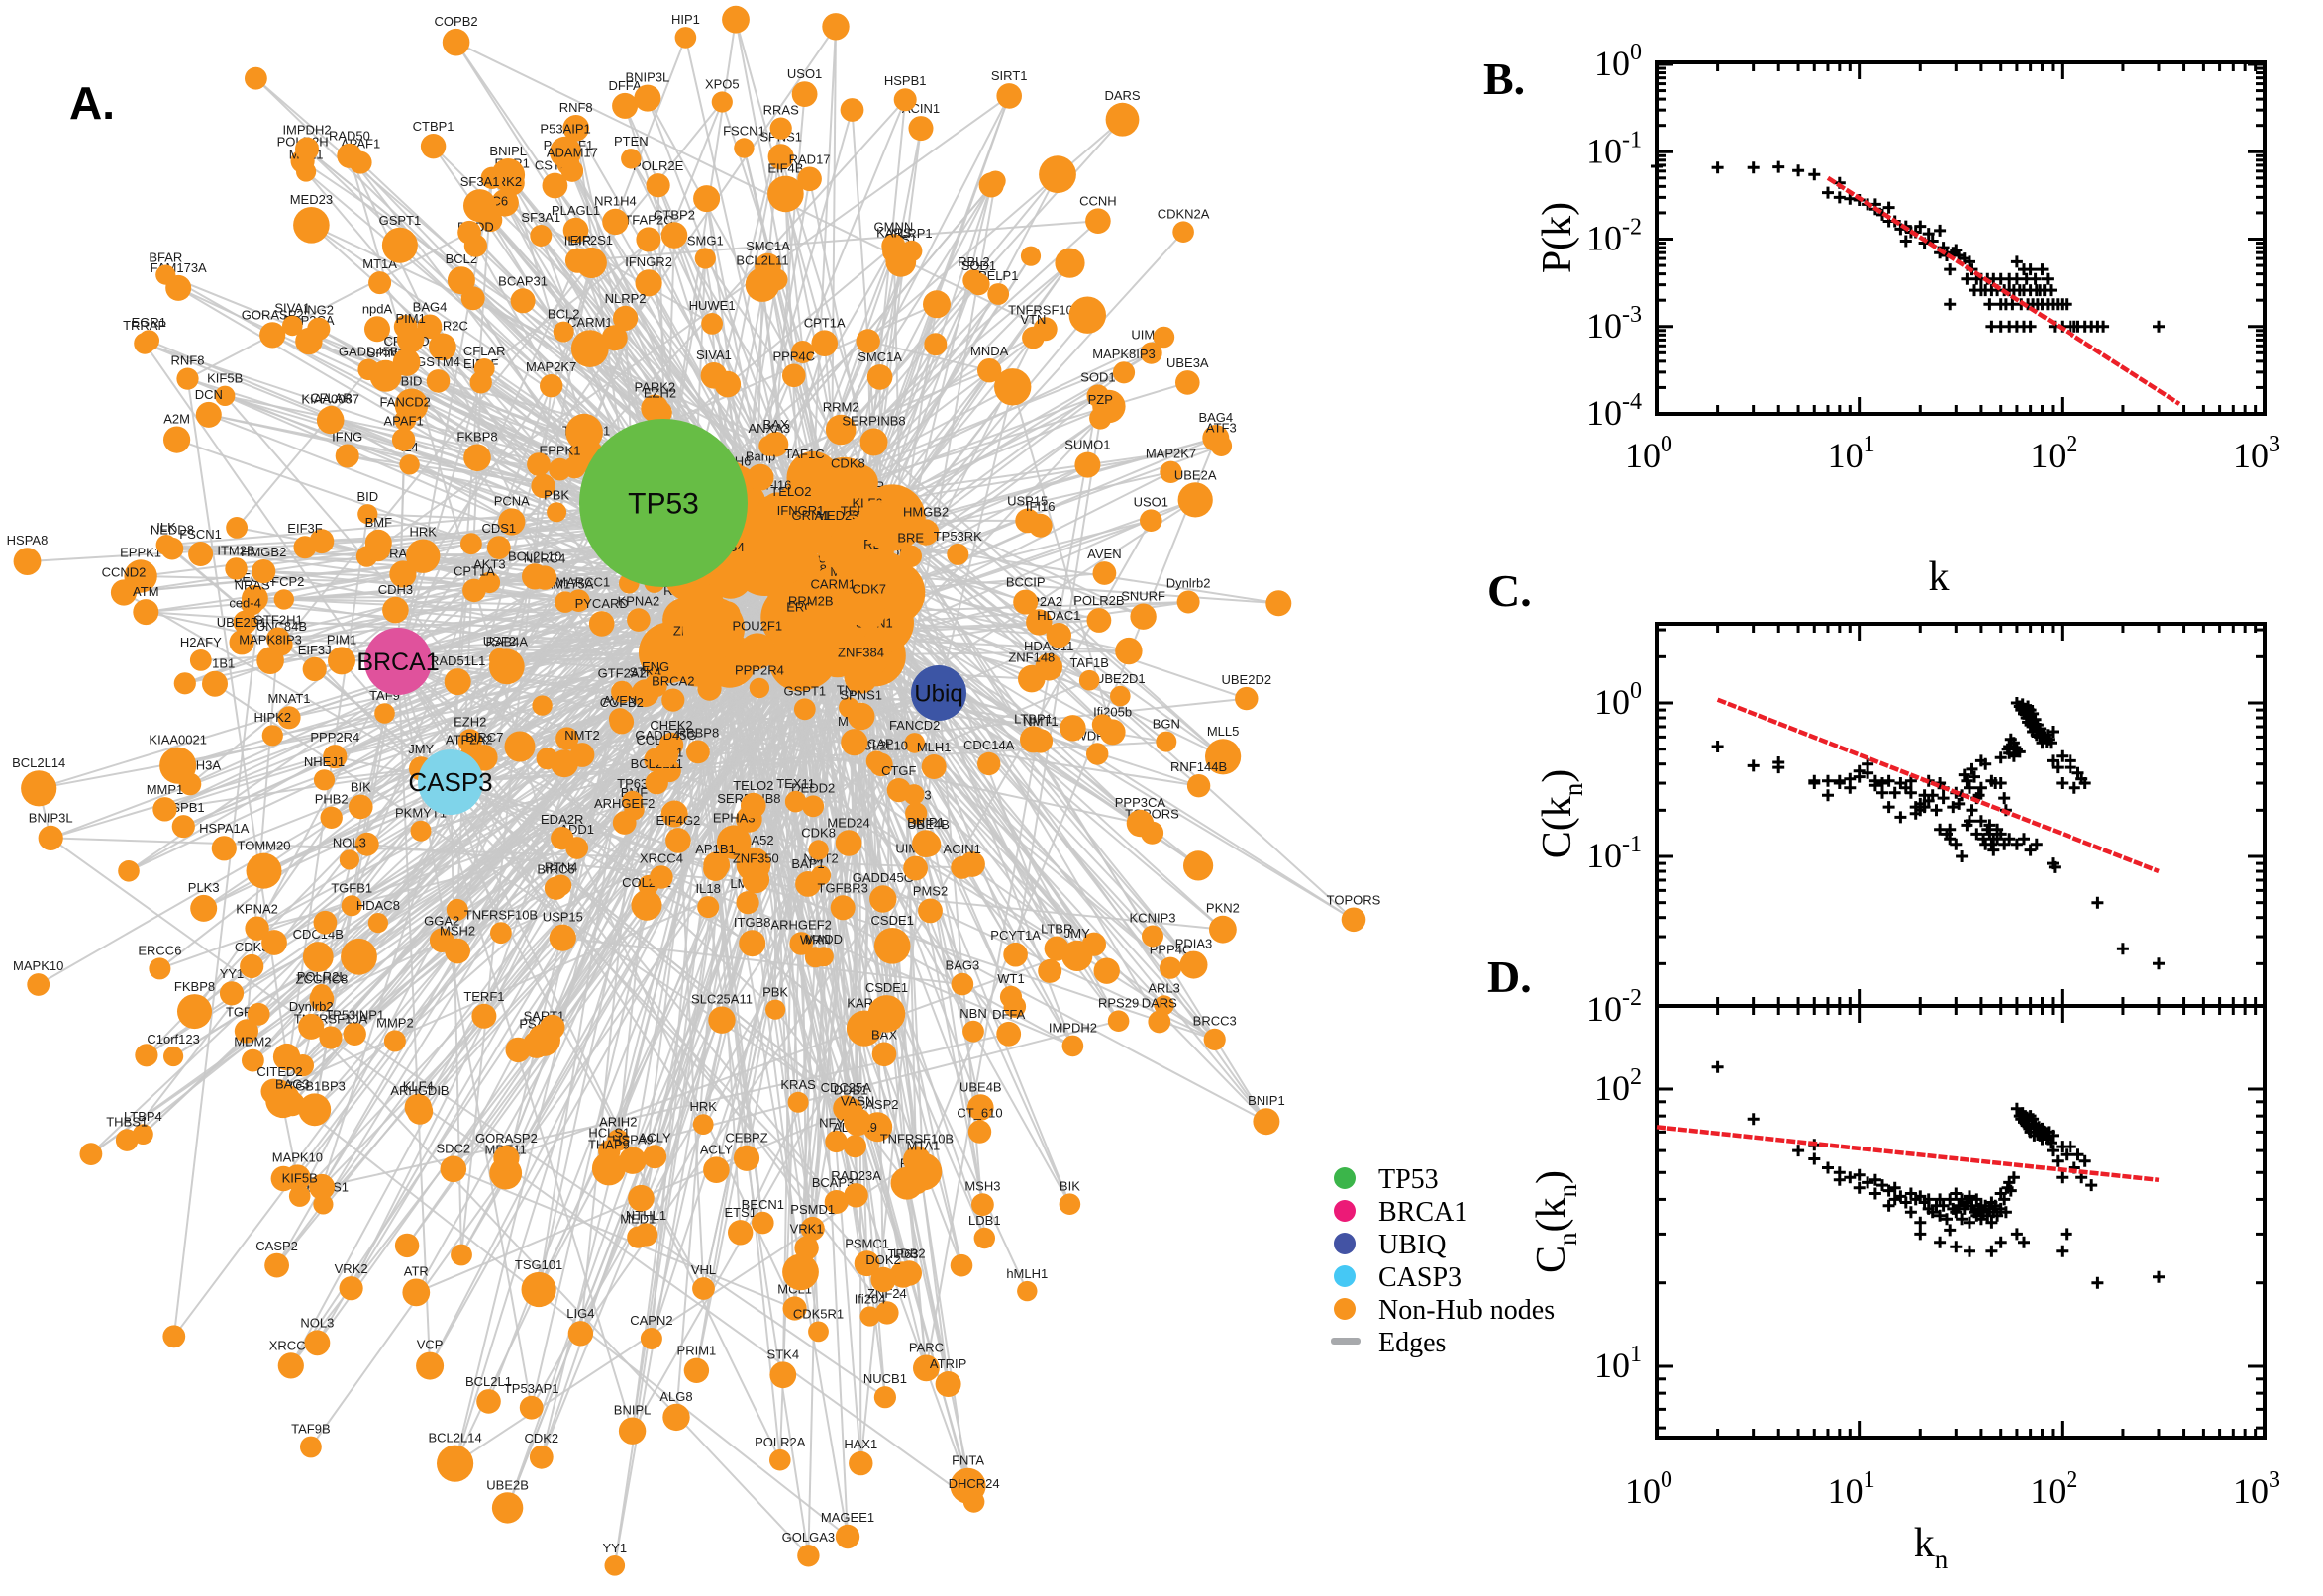 The width and height of the screenshot is (2323, 1596). I want to click on gene-label: DHCR24, so click(975, 1483).